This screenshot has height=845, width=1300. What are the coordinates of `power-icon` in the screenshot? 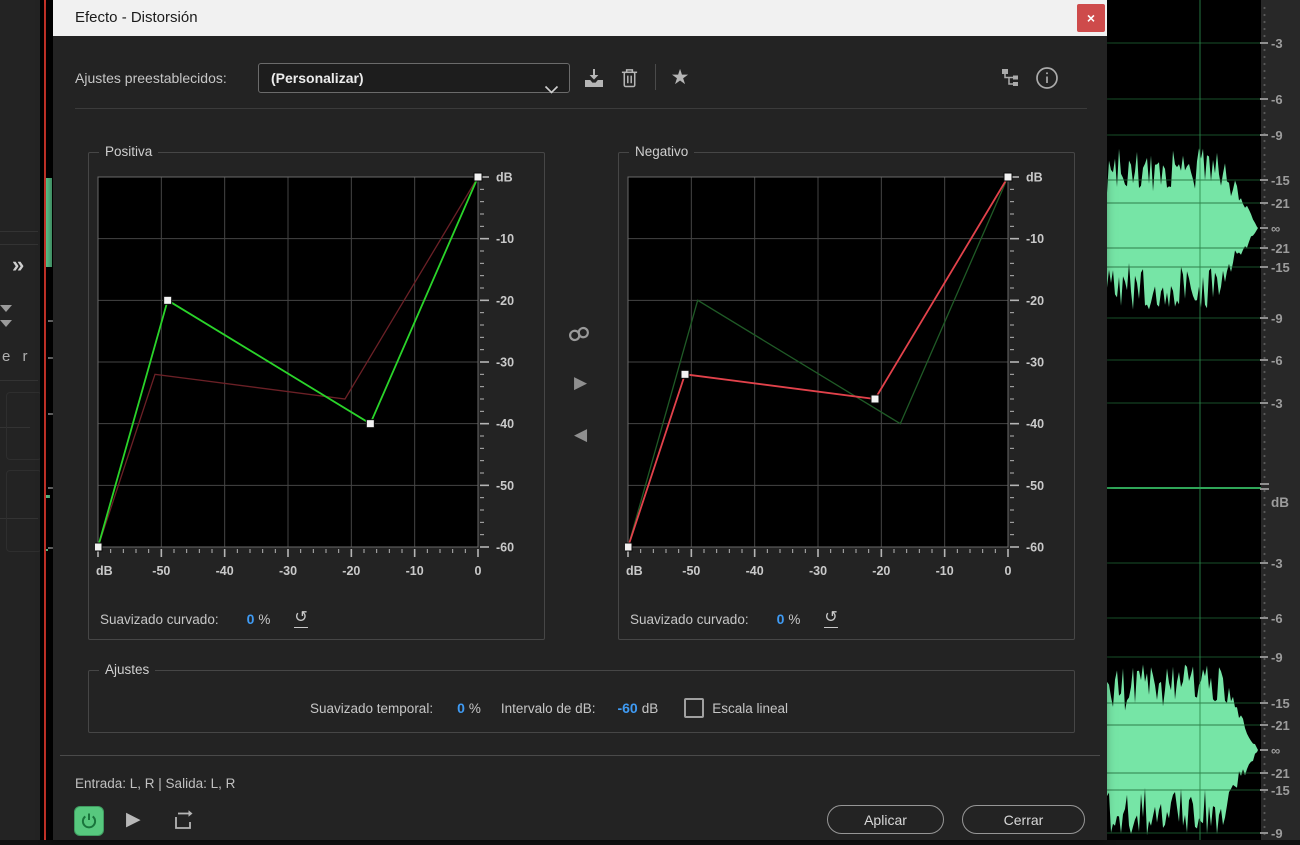 It's located at (89, 821).